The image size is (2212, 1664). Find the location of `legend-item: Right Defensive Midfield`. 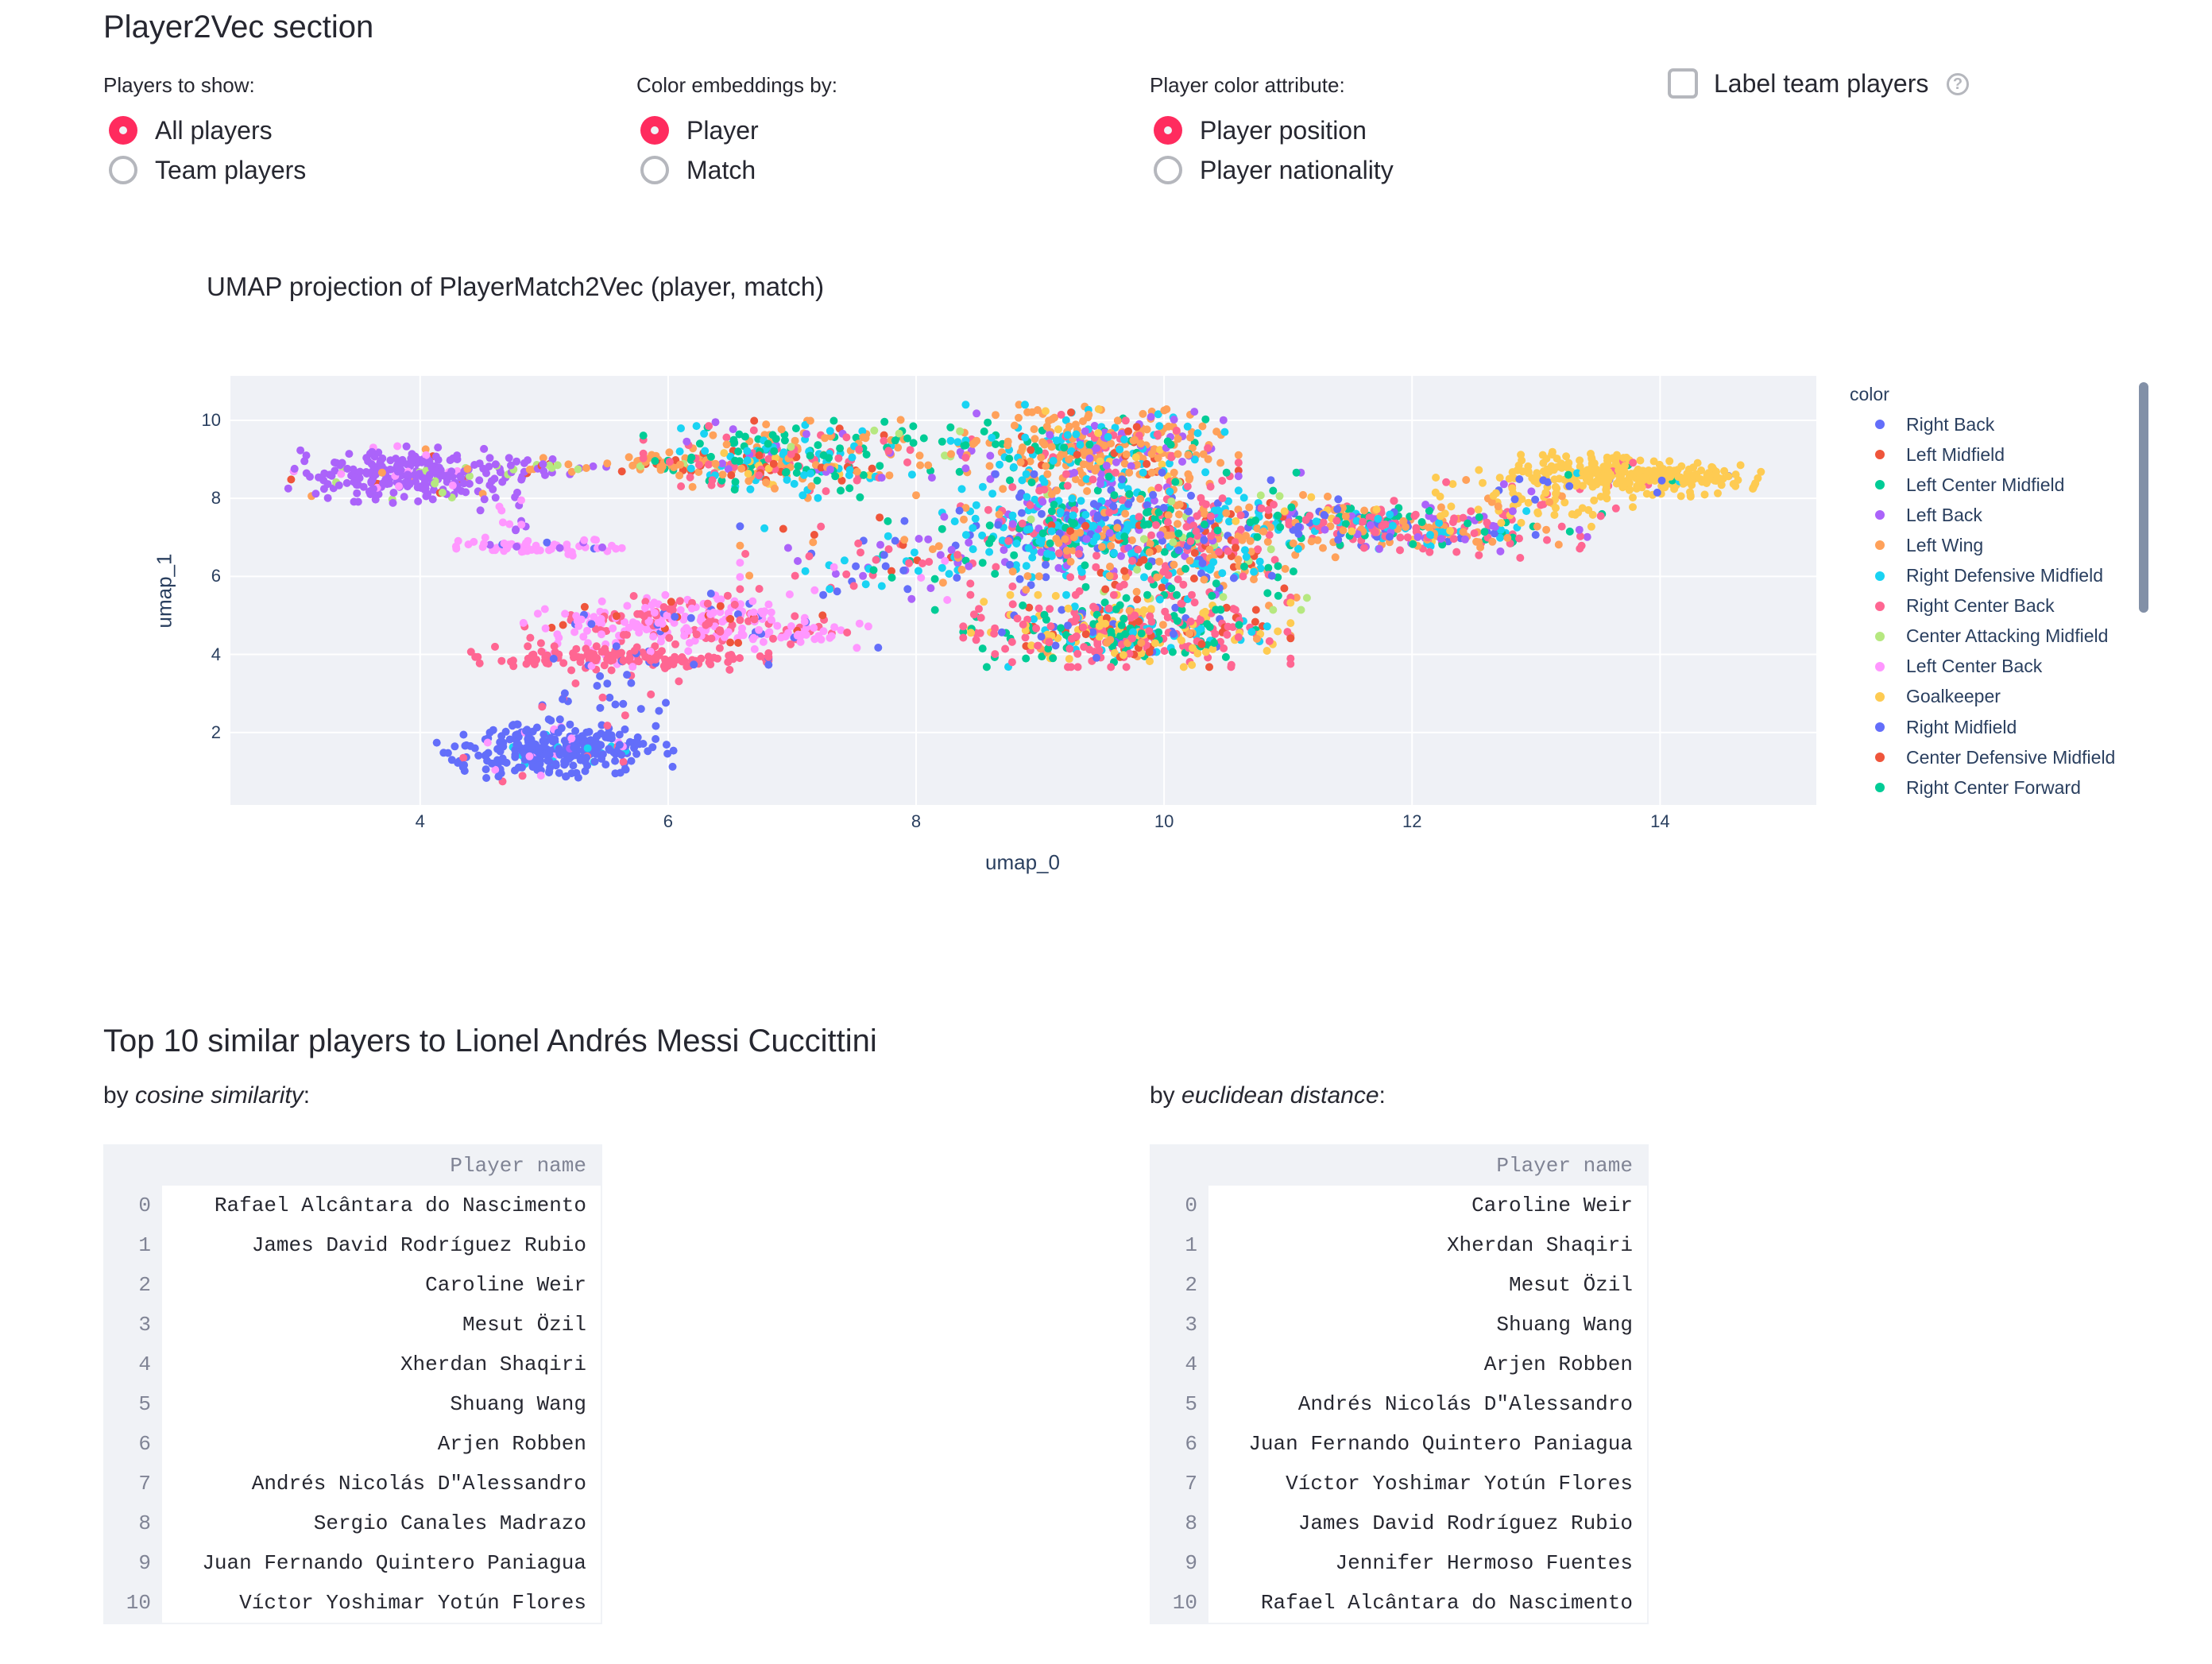

legend-item: Right Defensive Midfield is located at coordinates (1989, 576).